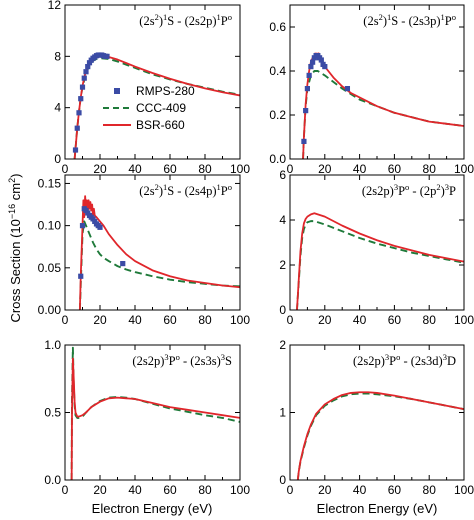 The image size is (474, 520). What do you see at coordinates (282, 265) in the screenshot?
I see `y-tick-label: 2` at bounding box center [282, 265].